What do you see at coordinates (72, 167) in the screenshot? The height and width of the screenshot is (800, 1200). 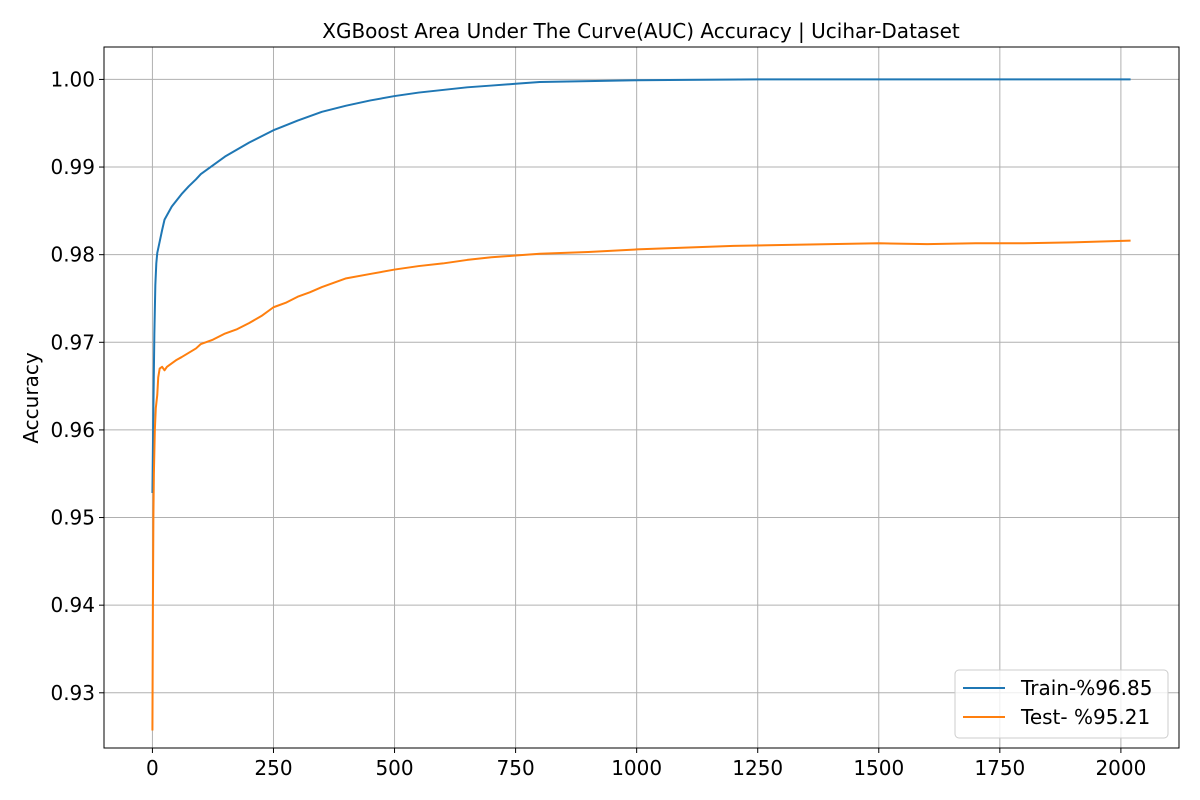 I see `y-tick-label: 0.99` at bounding box center [72, 167].